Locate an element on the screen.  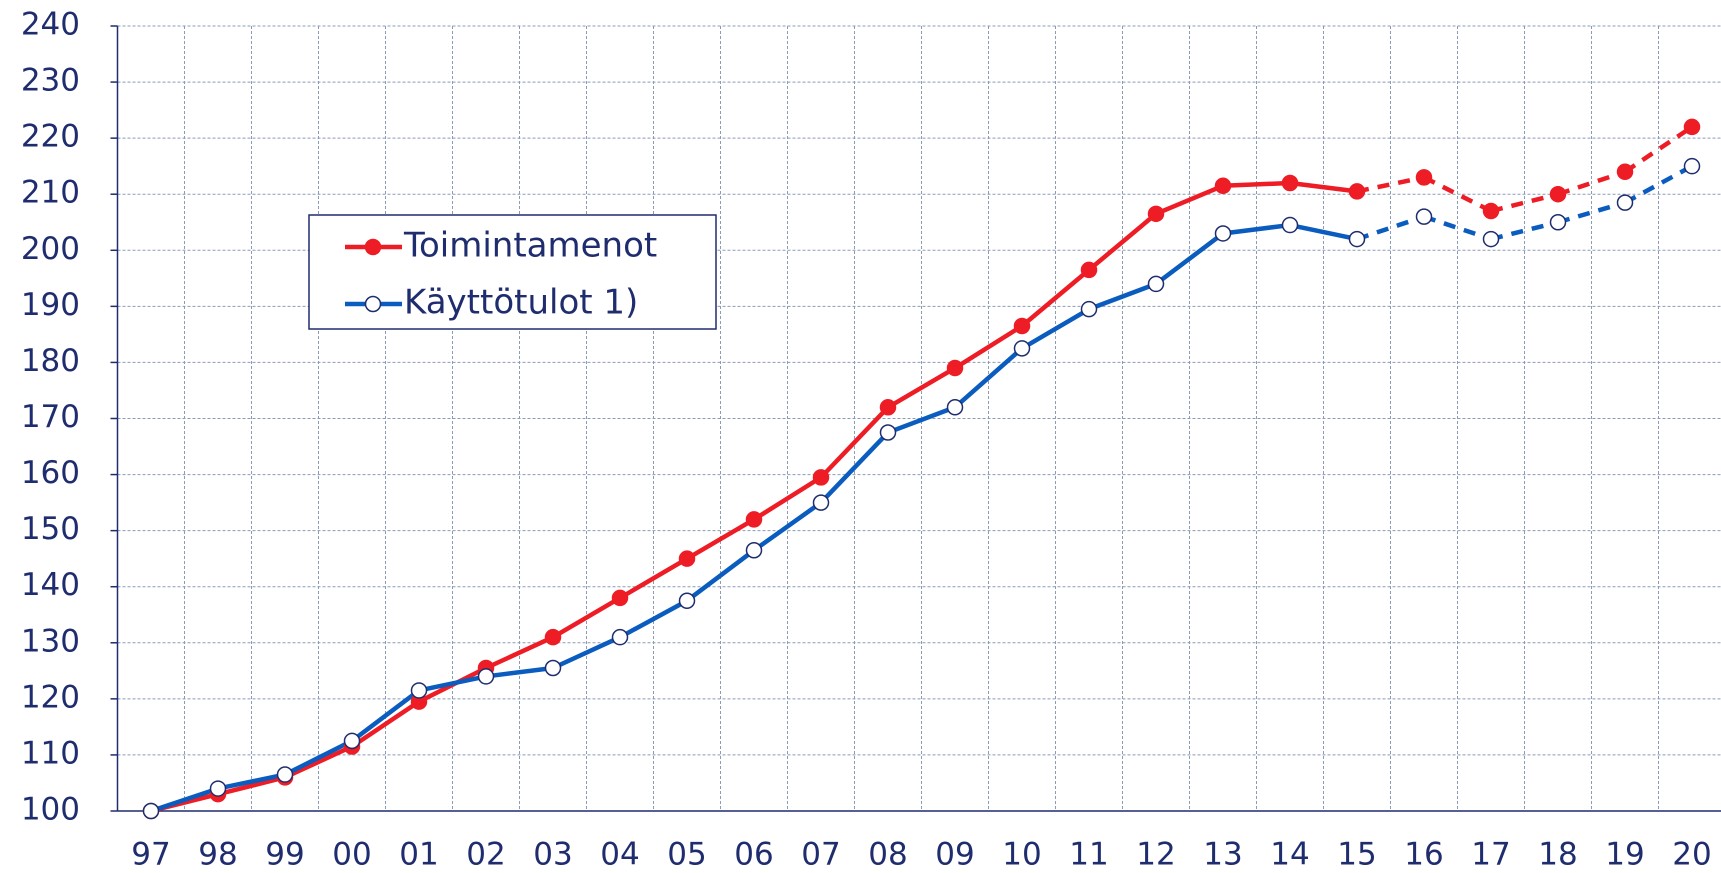
y-tick-label: 140 is located at coordinates (50, 585).